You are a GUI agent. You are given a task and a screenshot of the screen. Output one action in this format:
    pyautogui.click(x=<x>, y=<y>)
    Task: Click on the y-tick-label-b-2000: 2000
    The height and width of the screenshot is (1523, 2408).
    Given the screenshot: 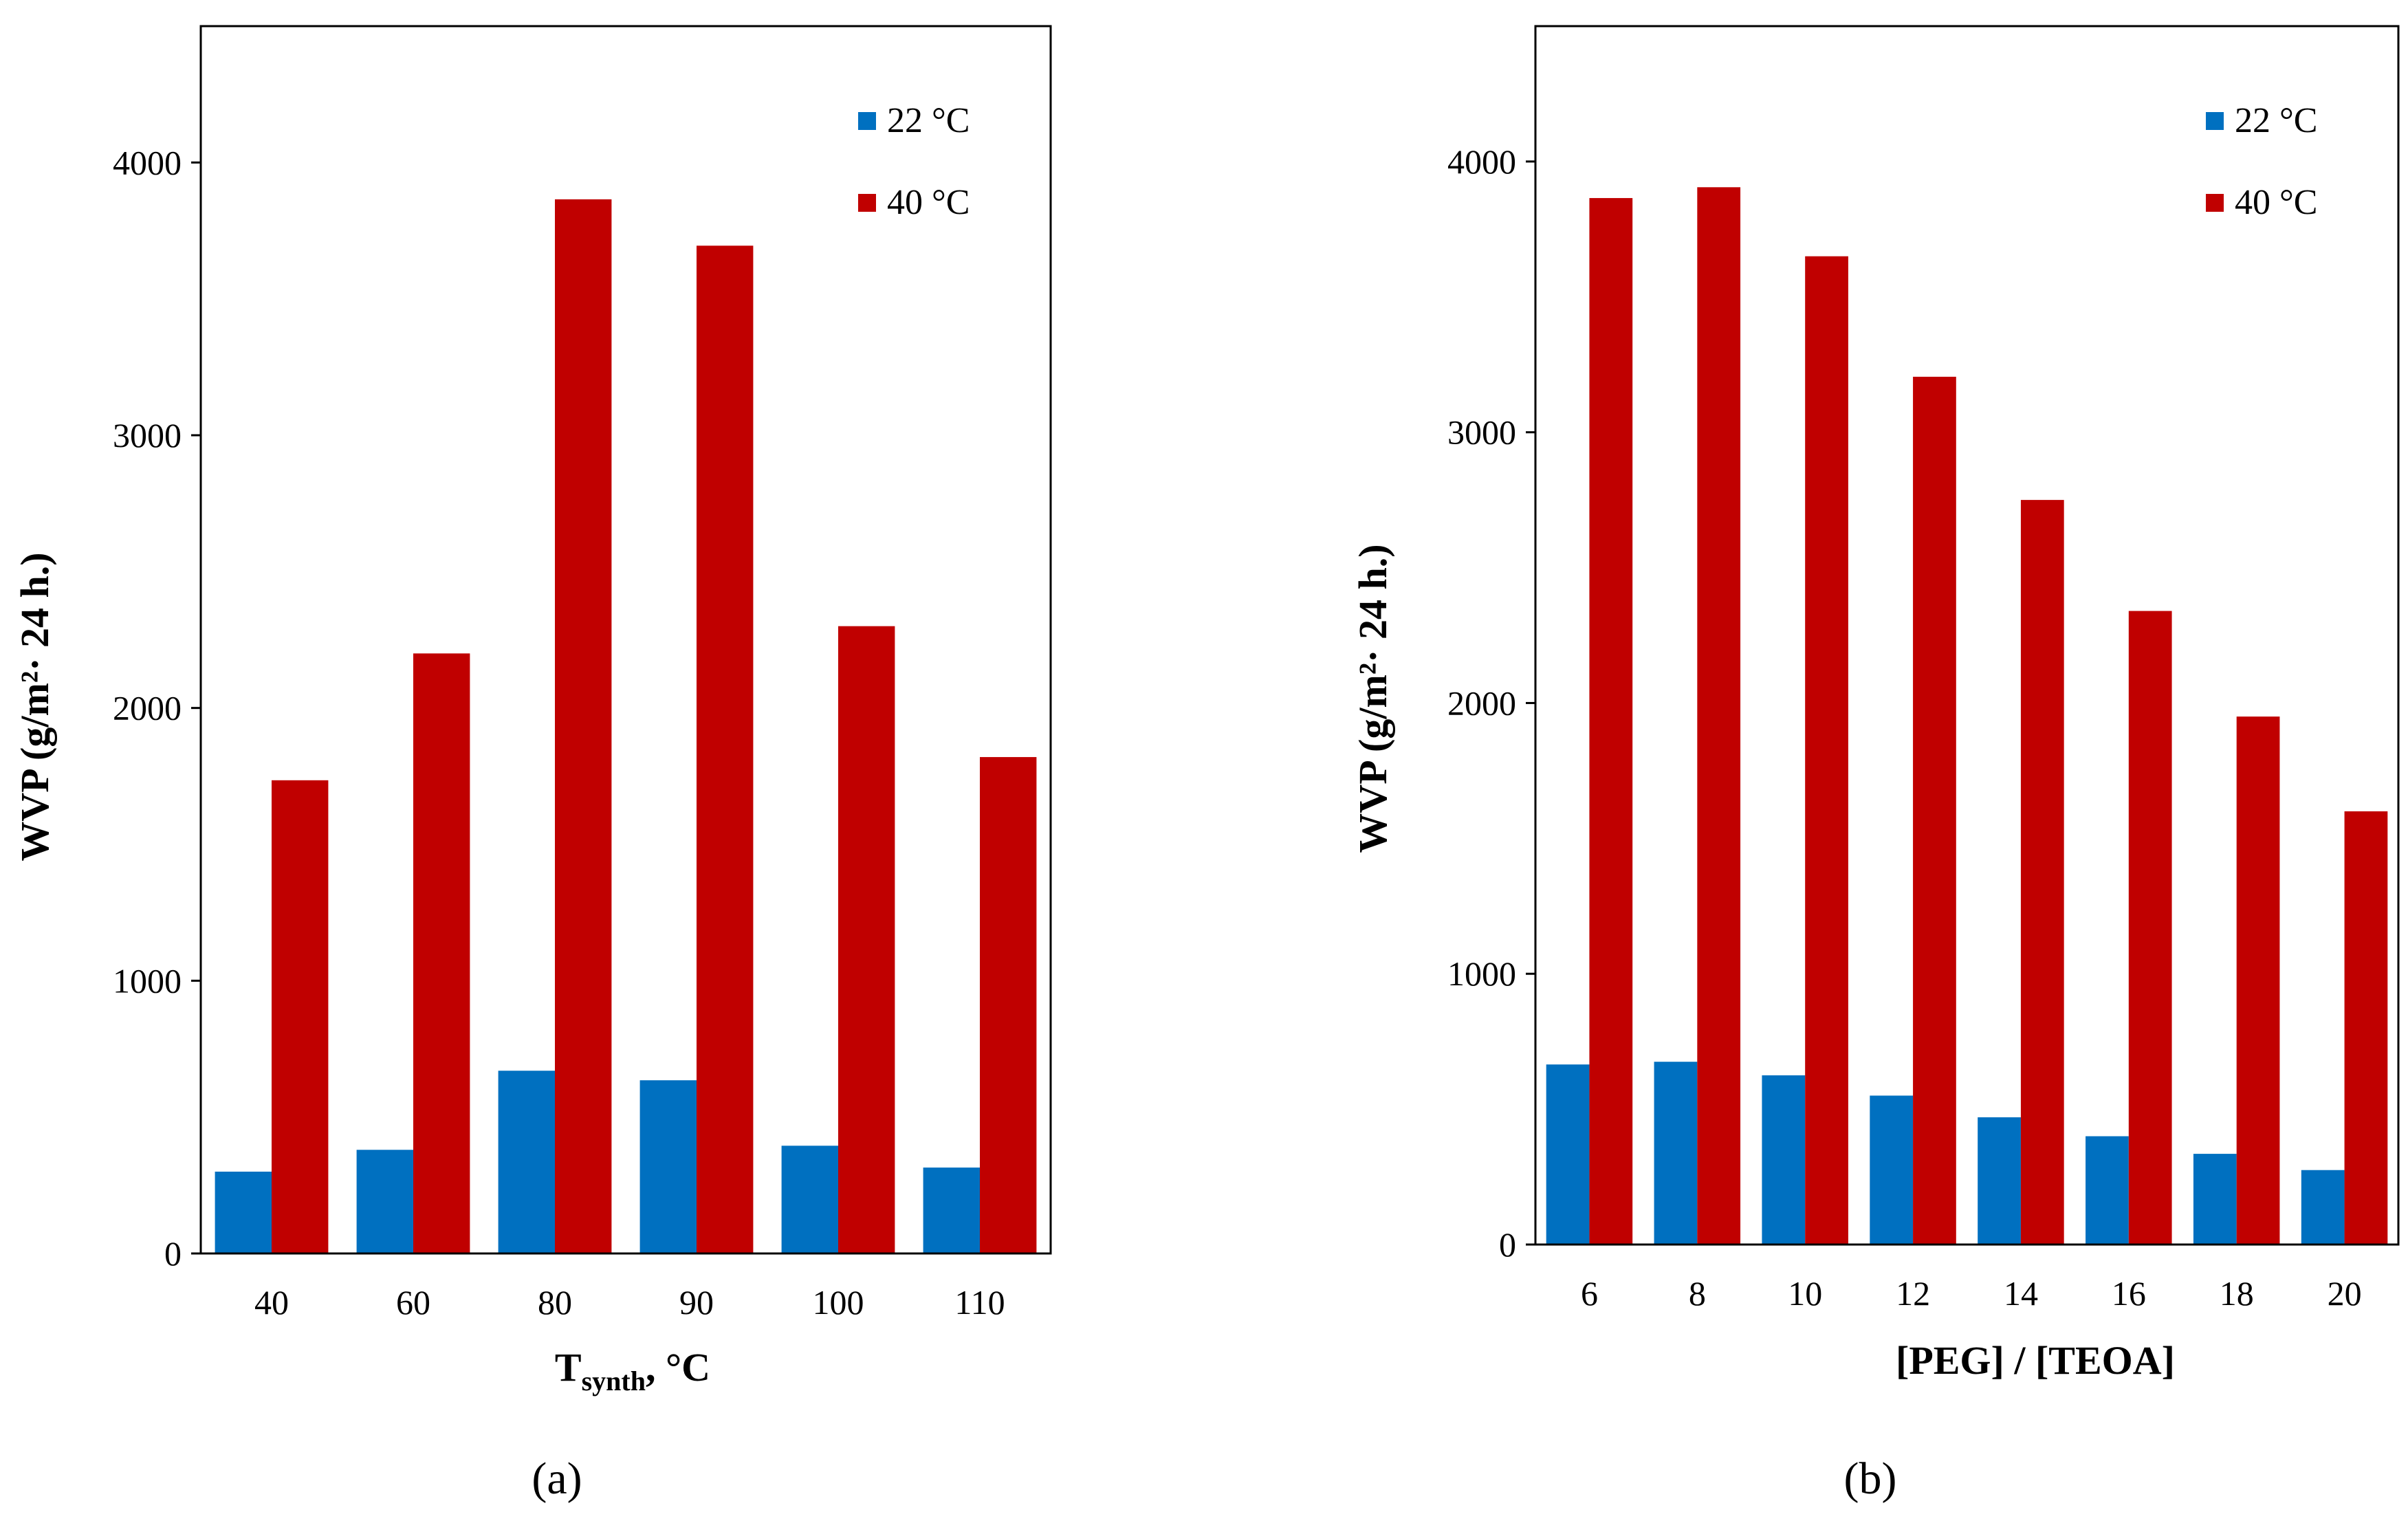 What is the action you would take?
    pyautogui.click(x=1482, y=702)
    